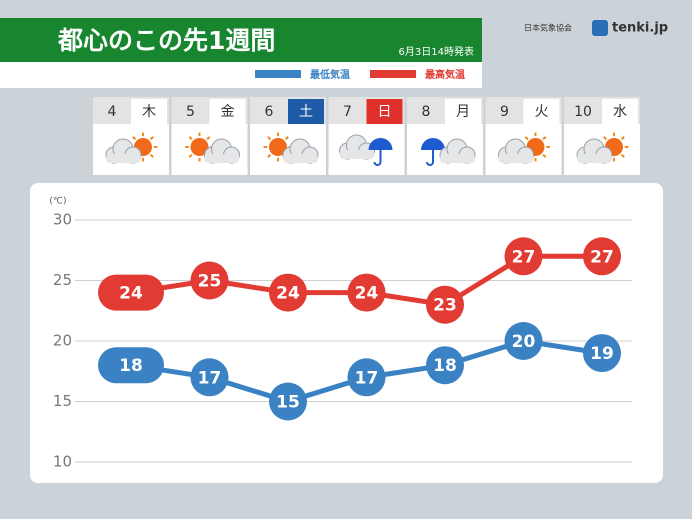 This screenshot has width=692, height=519. Describe the element at coordinates (602, 354) in the screenshot. I see `value-label: 19` at that location.